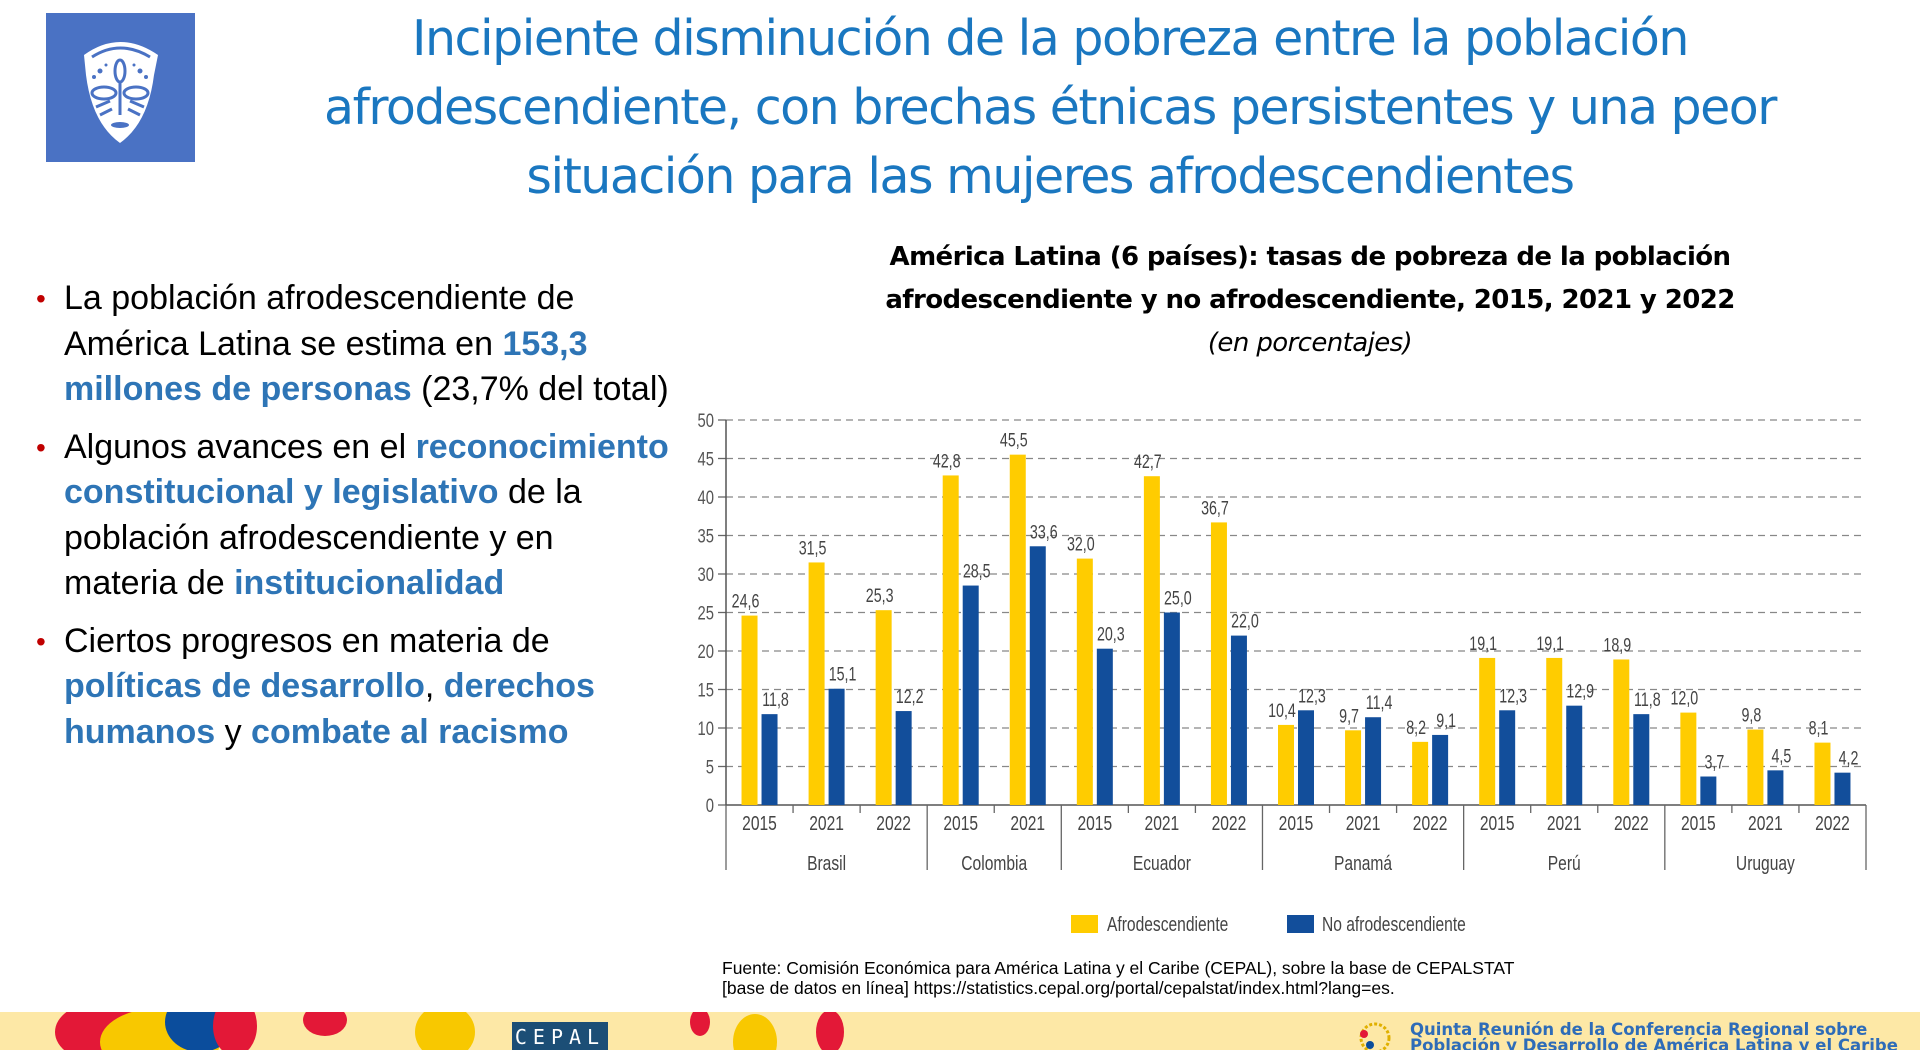 This screenshot has width=1920, height=1050. What do you see at coordinates (560, 1036) in the screenshot?
I see `cepal-logo: CEPAL` at bounding box center [560, 1036].